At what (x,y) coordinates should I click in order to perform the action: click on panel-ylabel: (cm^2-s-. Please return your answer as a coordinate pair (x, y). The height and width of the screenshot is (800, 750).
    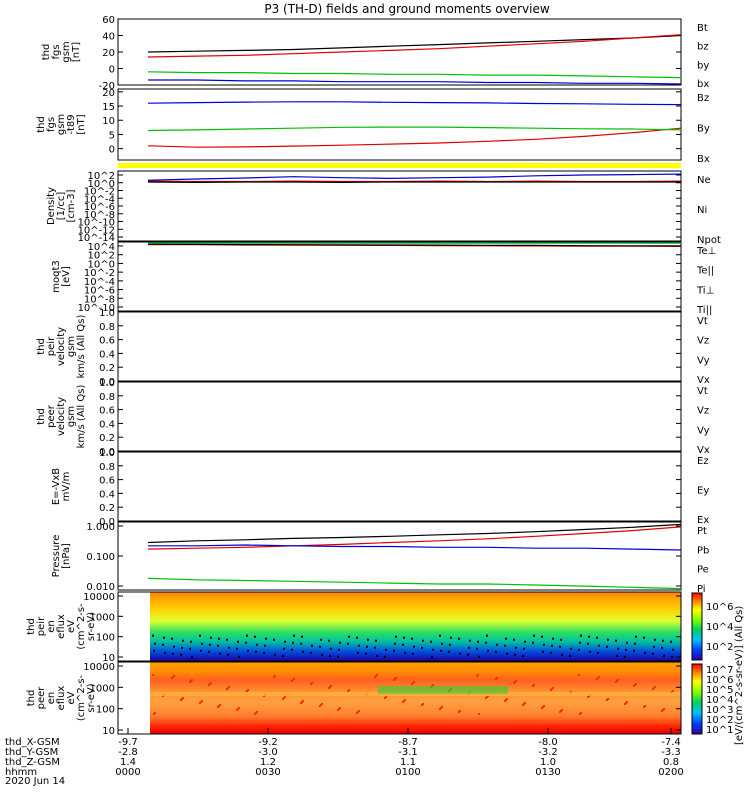
    Looking at the image, I should click on (81, 697).